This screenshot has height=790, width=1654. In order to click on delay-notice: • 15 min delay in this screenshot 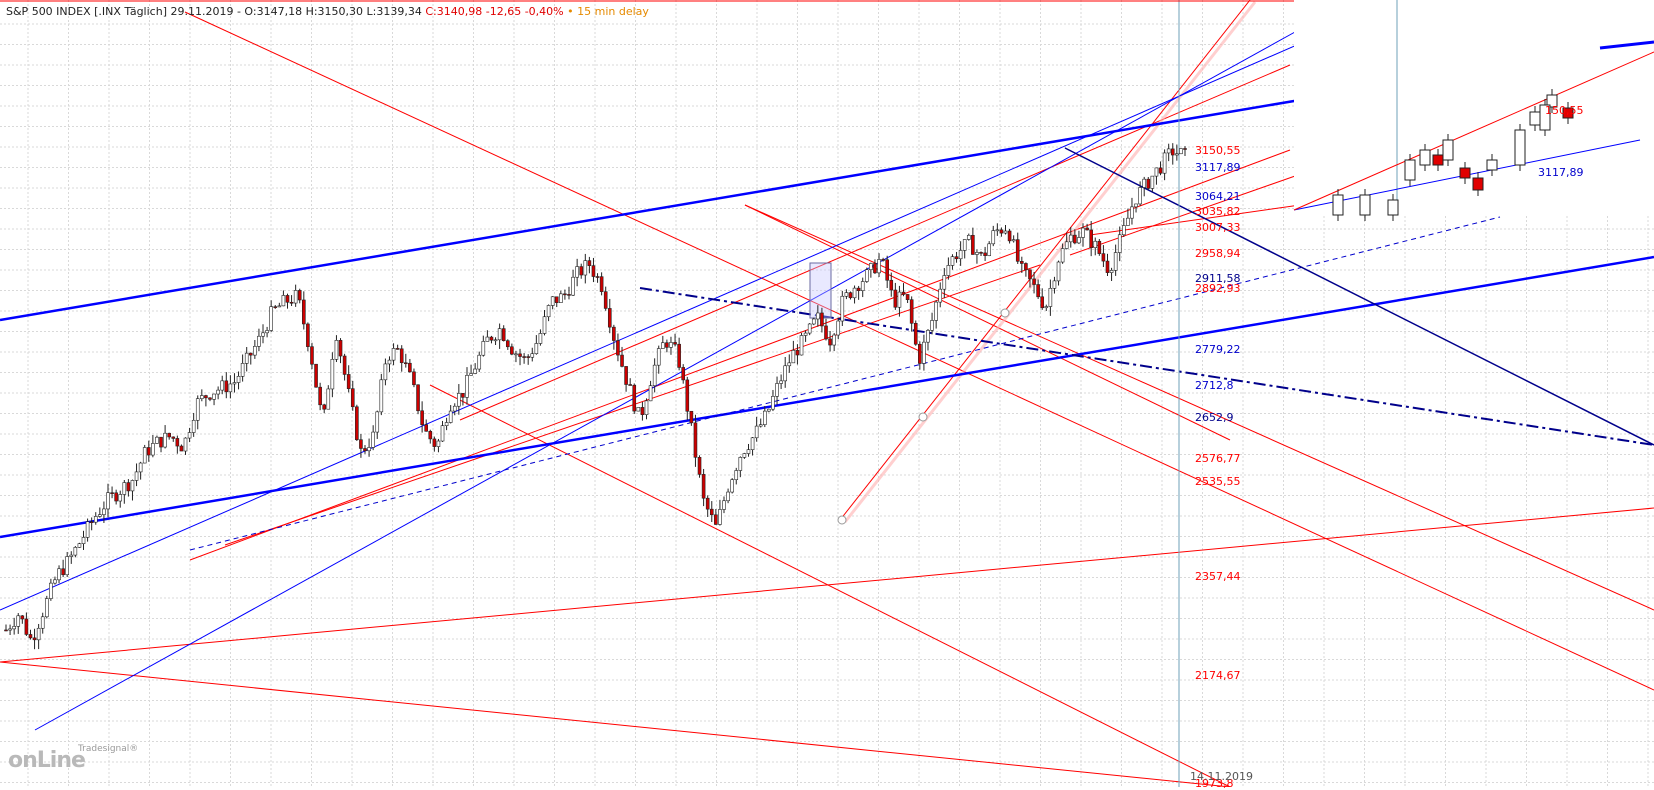, I will do `click(608, 11)`.